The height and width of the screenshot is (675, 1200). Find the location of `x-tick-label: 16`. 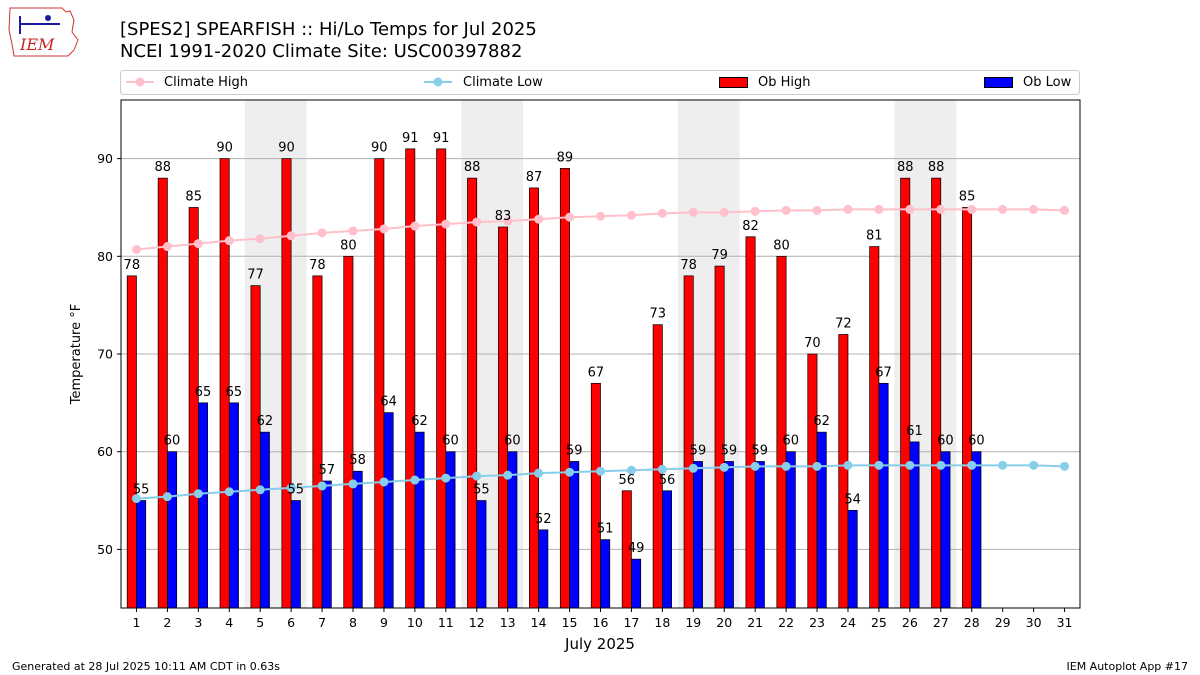

x-tick-label: 16 is located at coordinates (601, 622).